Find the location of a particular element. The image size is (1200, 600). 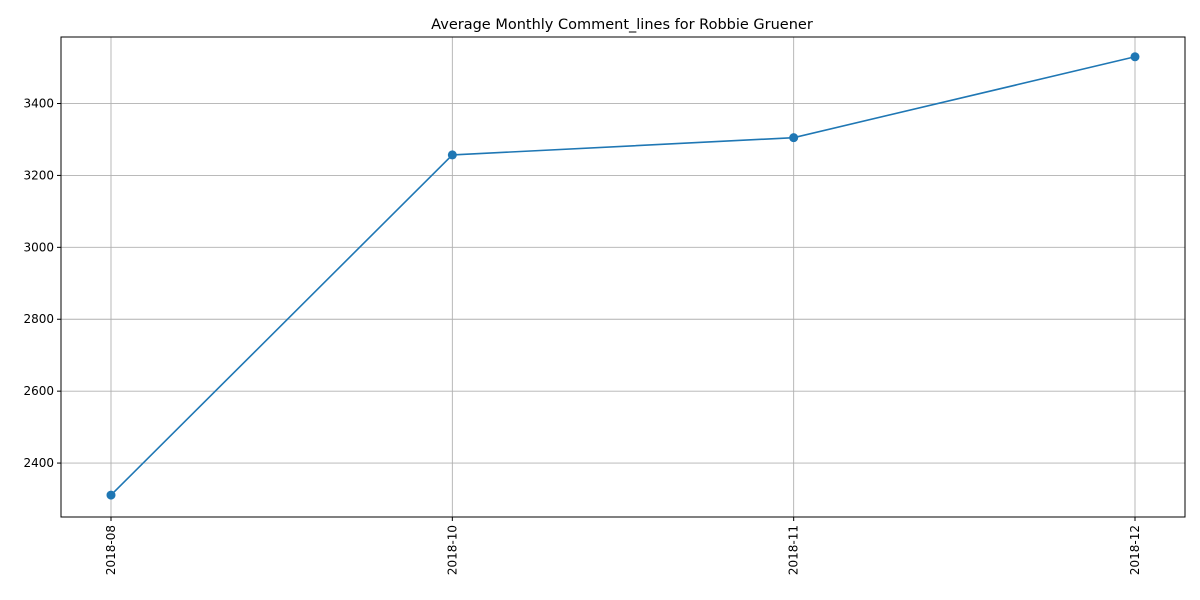

x-tick-label: 2018-12 is located at coordinates (1135, 550).